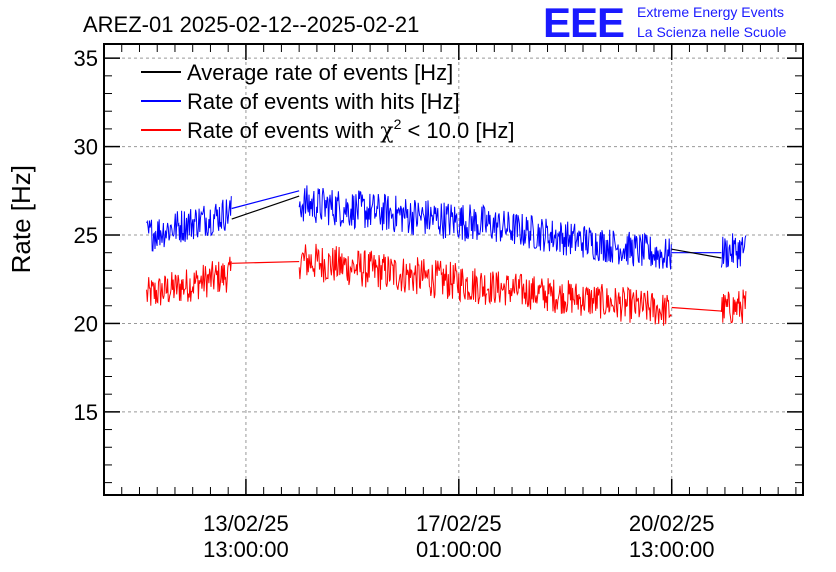 Image resolution: width=836 pixels, height=572 pixels. I want to click on x-tick-label-time: 01:00:00, so click(459, 549).